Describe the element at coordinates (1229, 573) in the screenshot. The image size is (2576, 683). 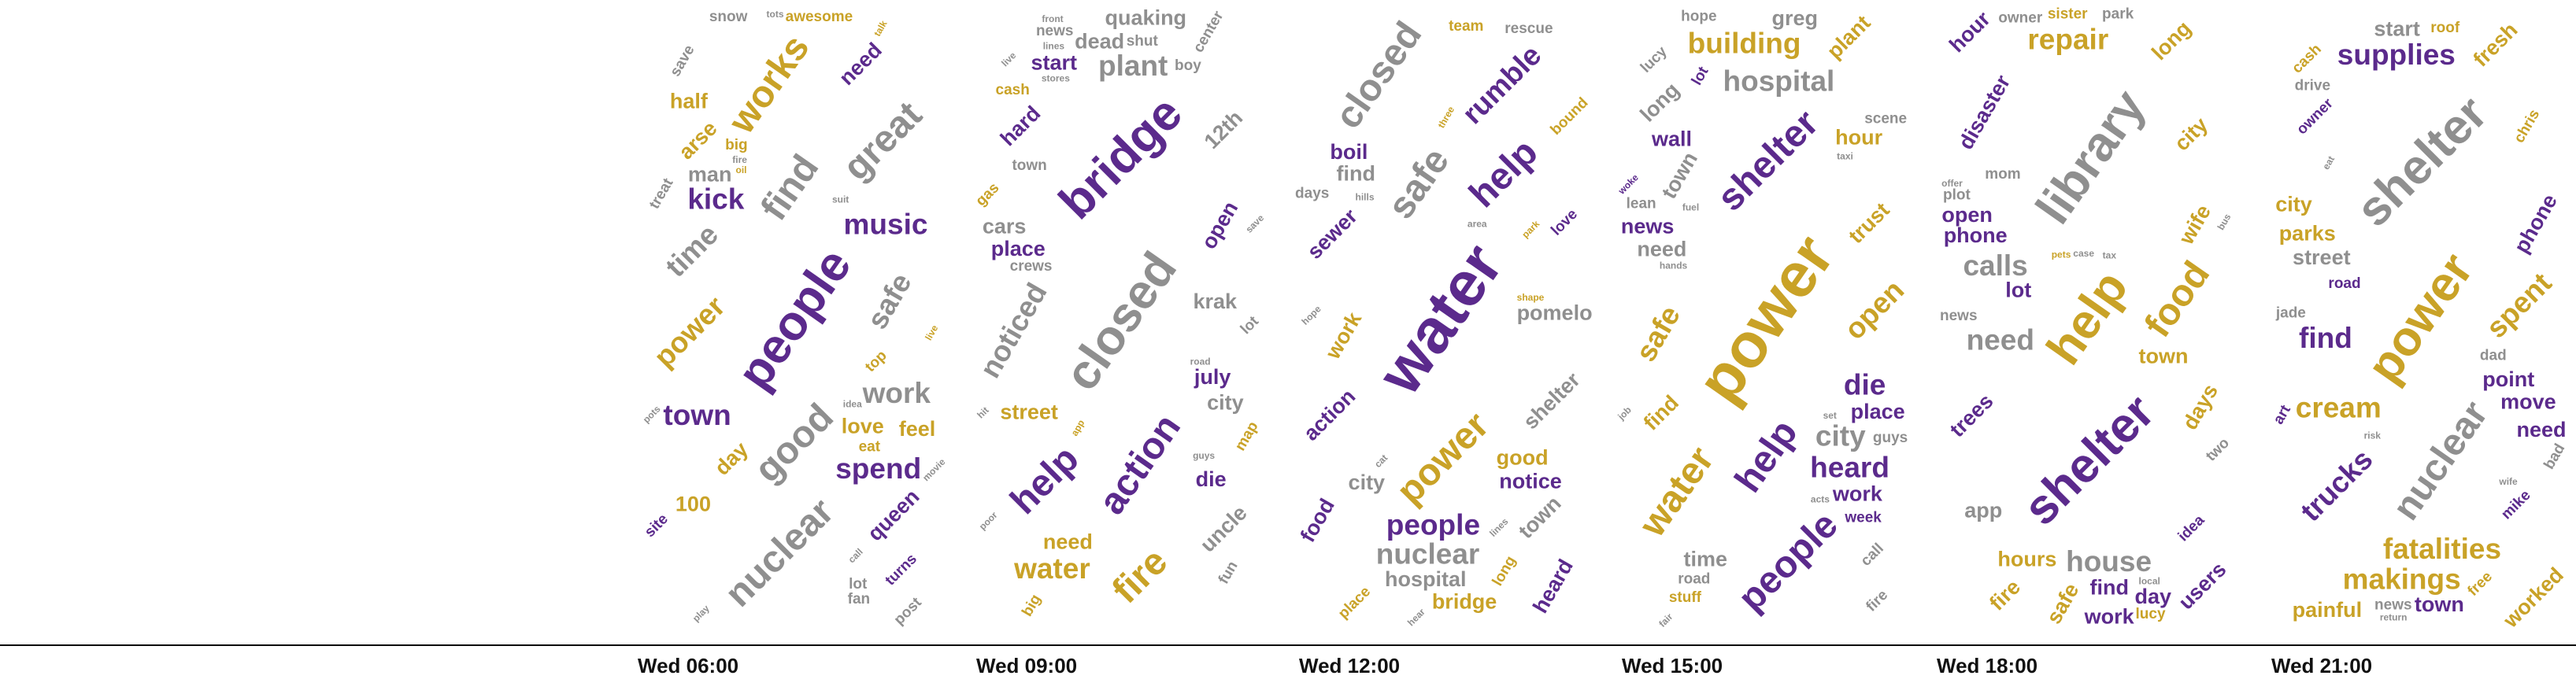
I see `cloud-word: fun` at that location.